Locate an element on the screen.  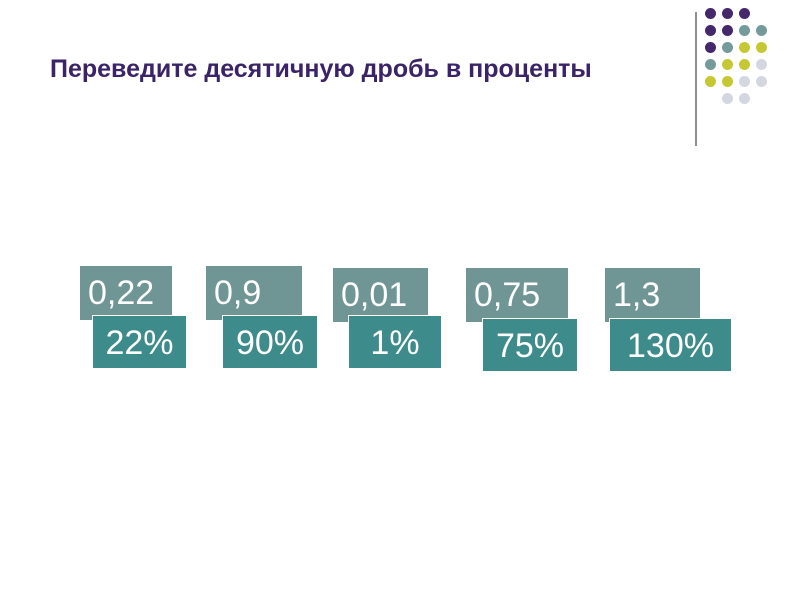
percent-box-3: 1% is located at coordinates (395, 342).